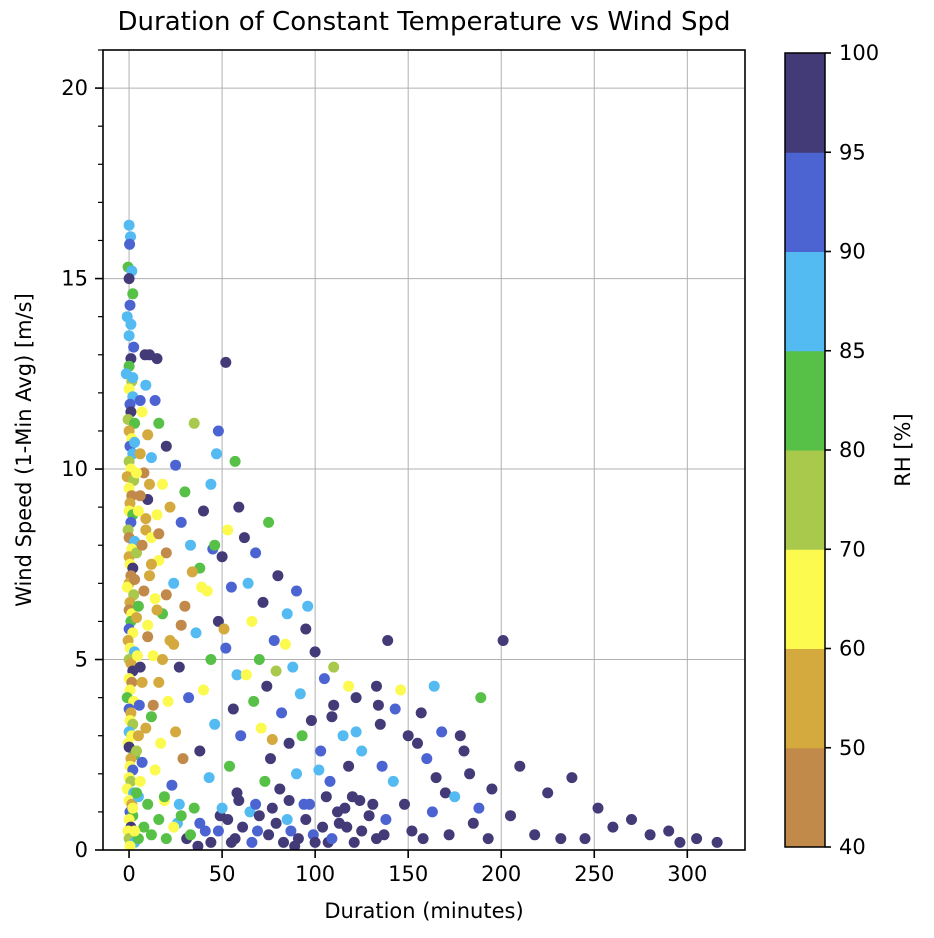 The image size is (934, 938). Describe the element at coordinates (859, 53) in the screenshot. I see `colorbar-tick-label: 100` at that location.